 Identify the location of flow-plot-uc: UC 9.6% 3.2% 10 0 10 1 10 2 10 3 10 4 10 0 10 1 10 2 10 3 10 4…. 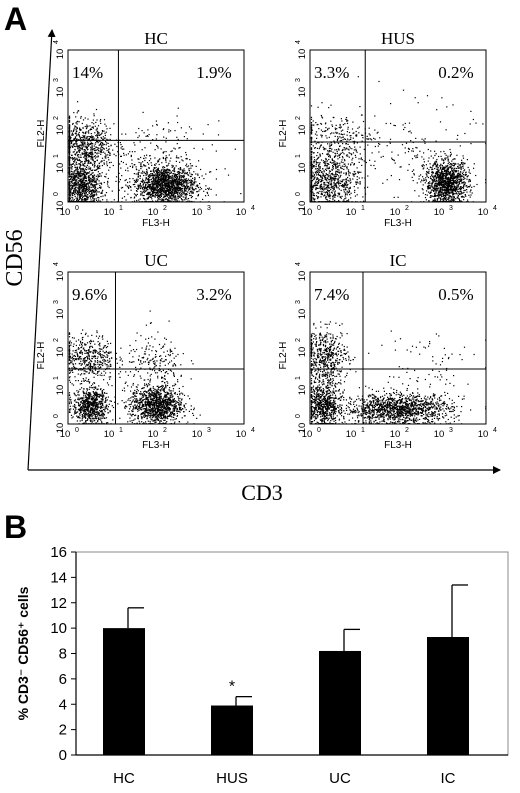
(145, 351).